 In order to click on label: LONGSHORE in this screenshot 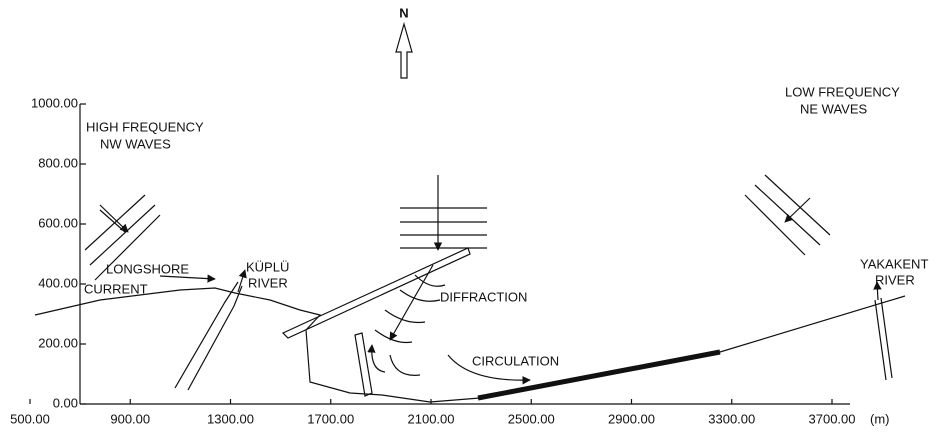, I will do `click(147, 268)`.